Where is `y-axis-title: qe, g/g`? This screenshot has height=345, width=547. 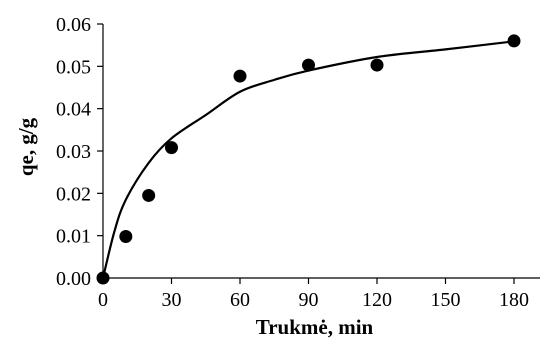 y-axis-title: qe, g/g is located at coordinates (26, 146).